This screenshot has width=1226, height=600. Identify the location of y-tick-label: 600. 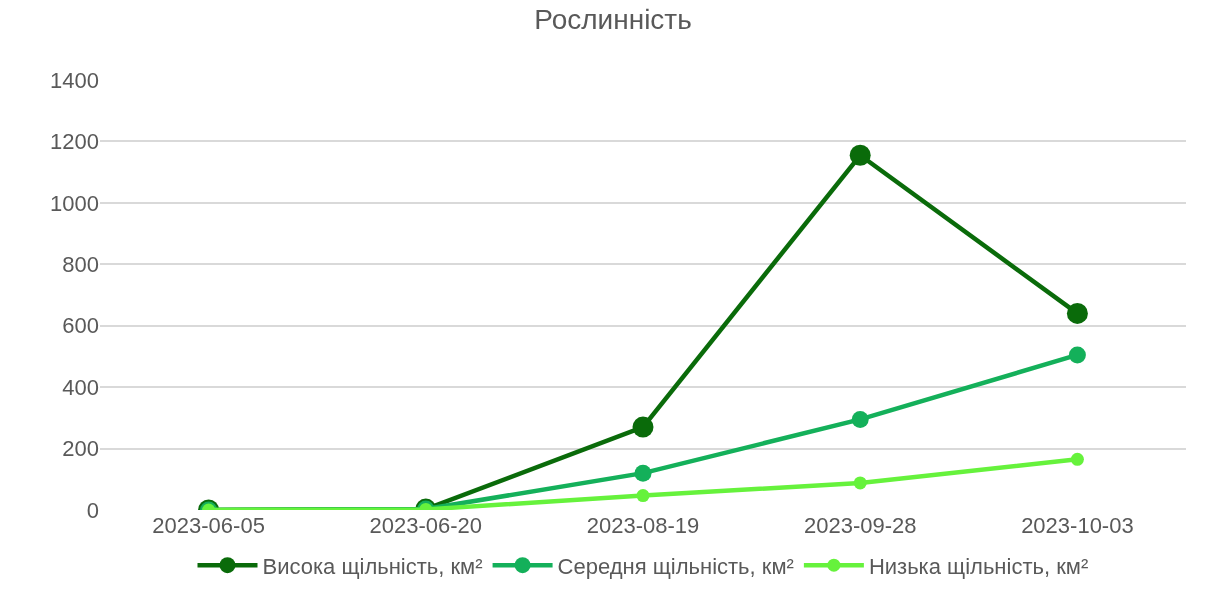
(80, 326).